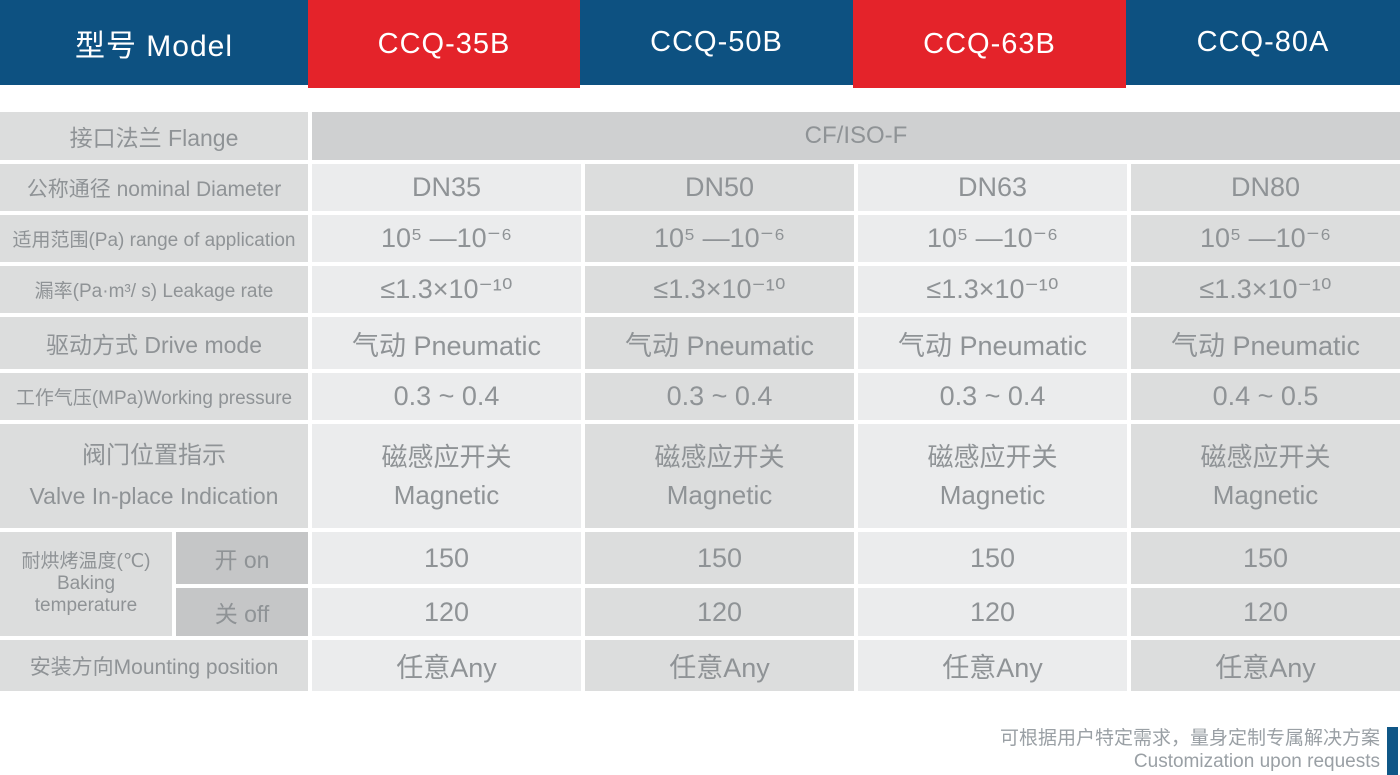  What do you see at coordinates (719, 476) in the screenshot?
I see `row-indication-value-2: 磁感应开关 Magnetic` at bounding box center [719, 476].